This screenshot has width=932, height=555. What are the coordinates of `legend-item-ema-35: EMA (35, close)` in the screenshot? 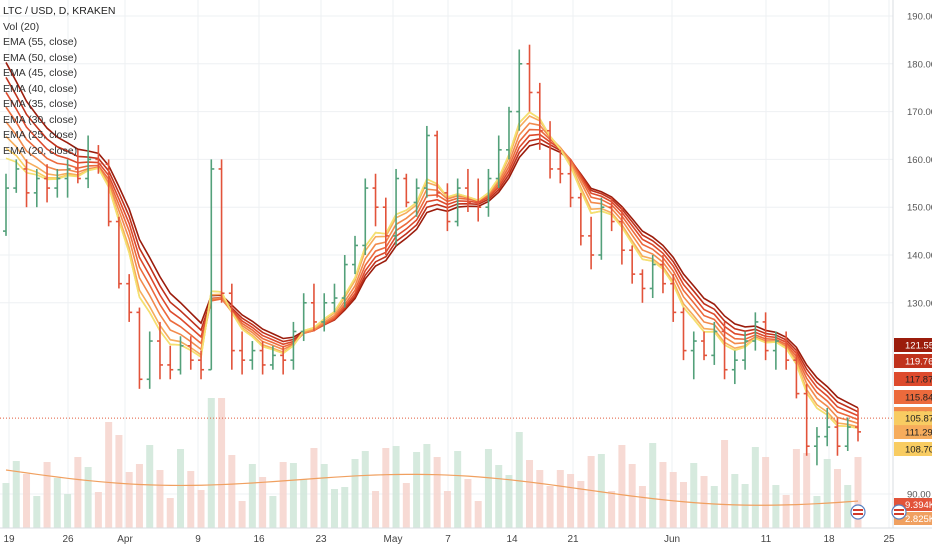 It's located at (40, 104).